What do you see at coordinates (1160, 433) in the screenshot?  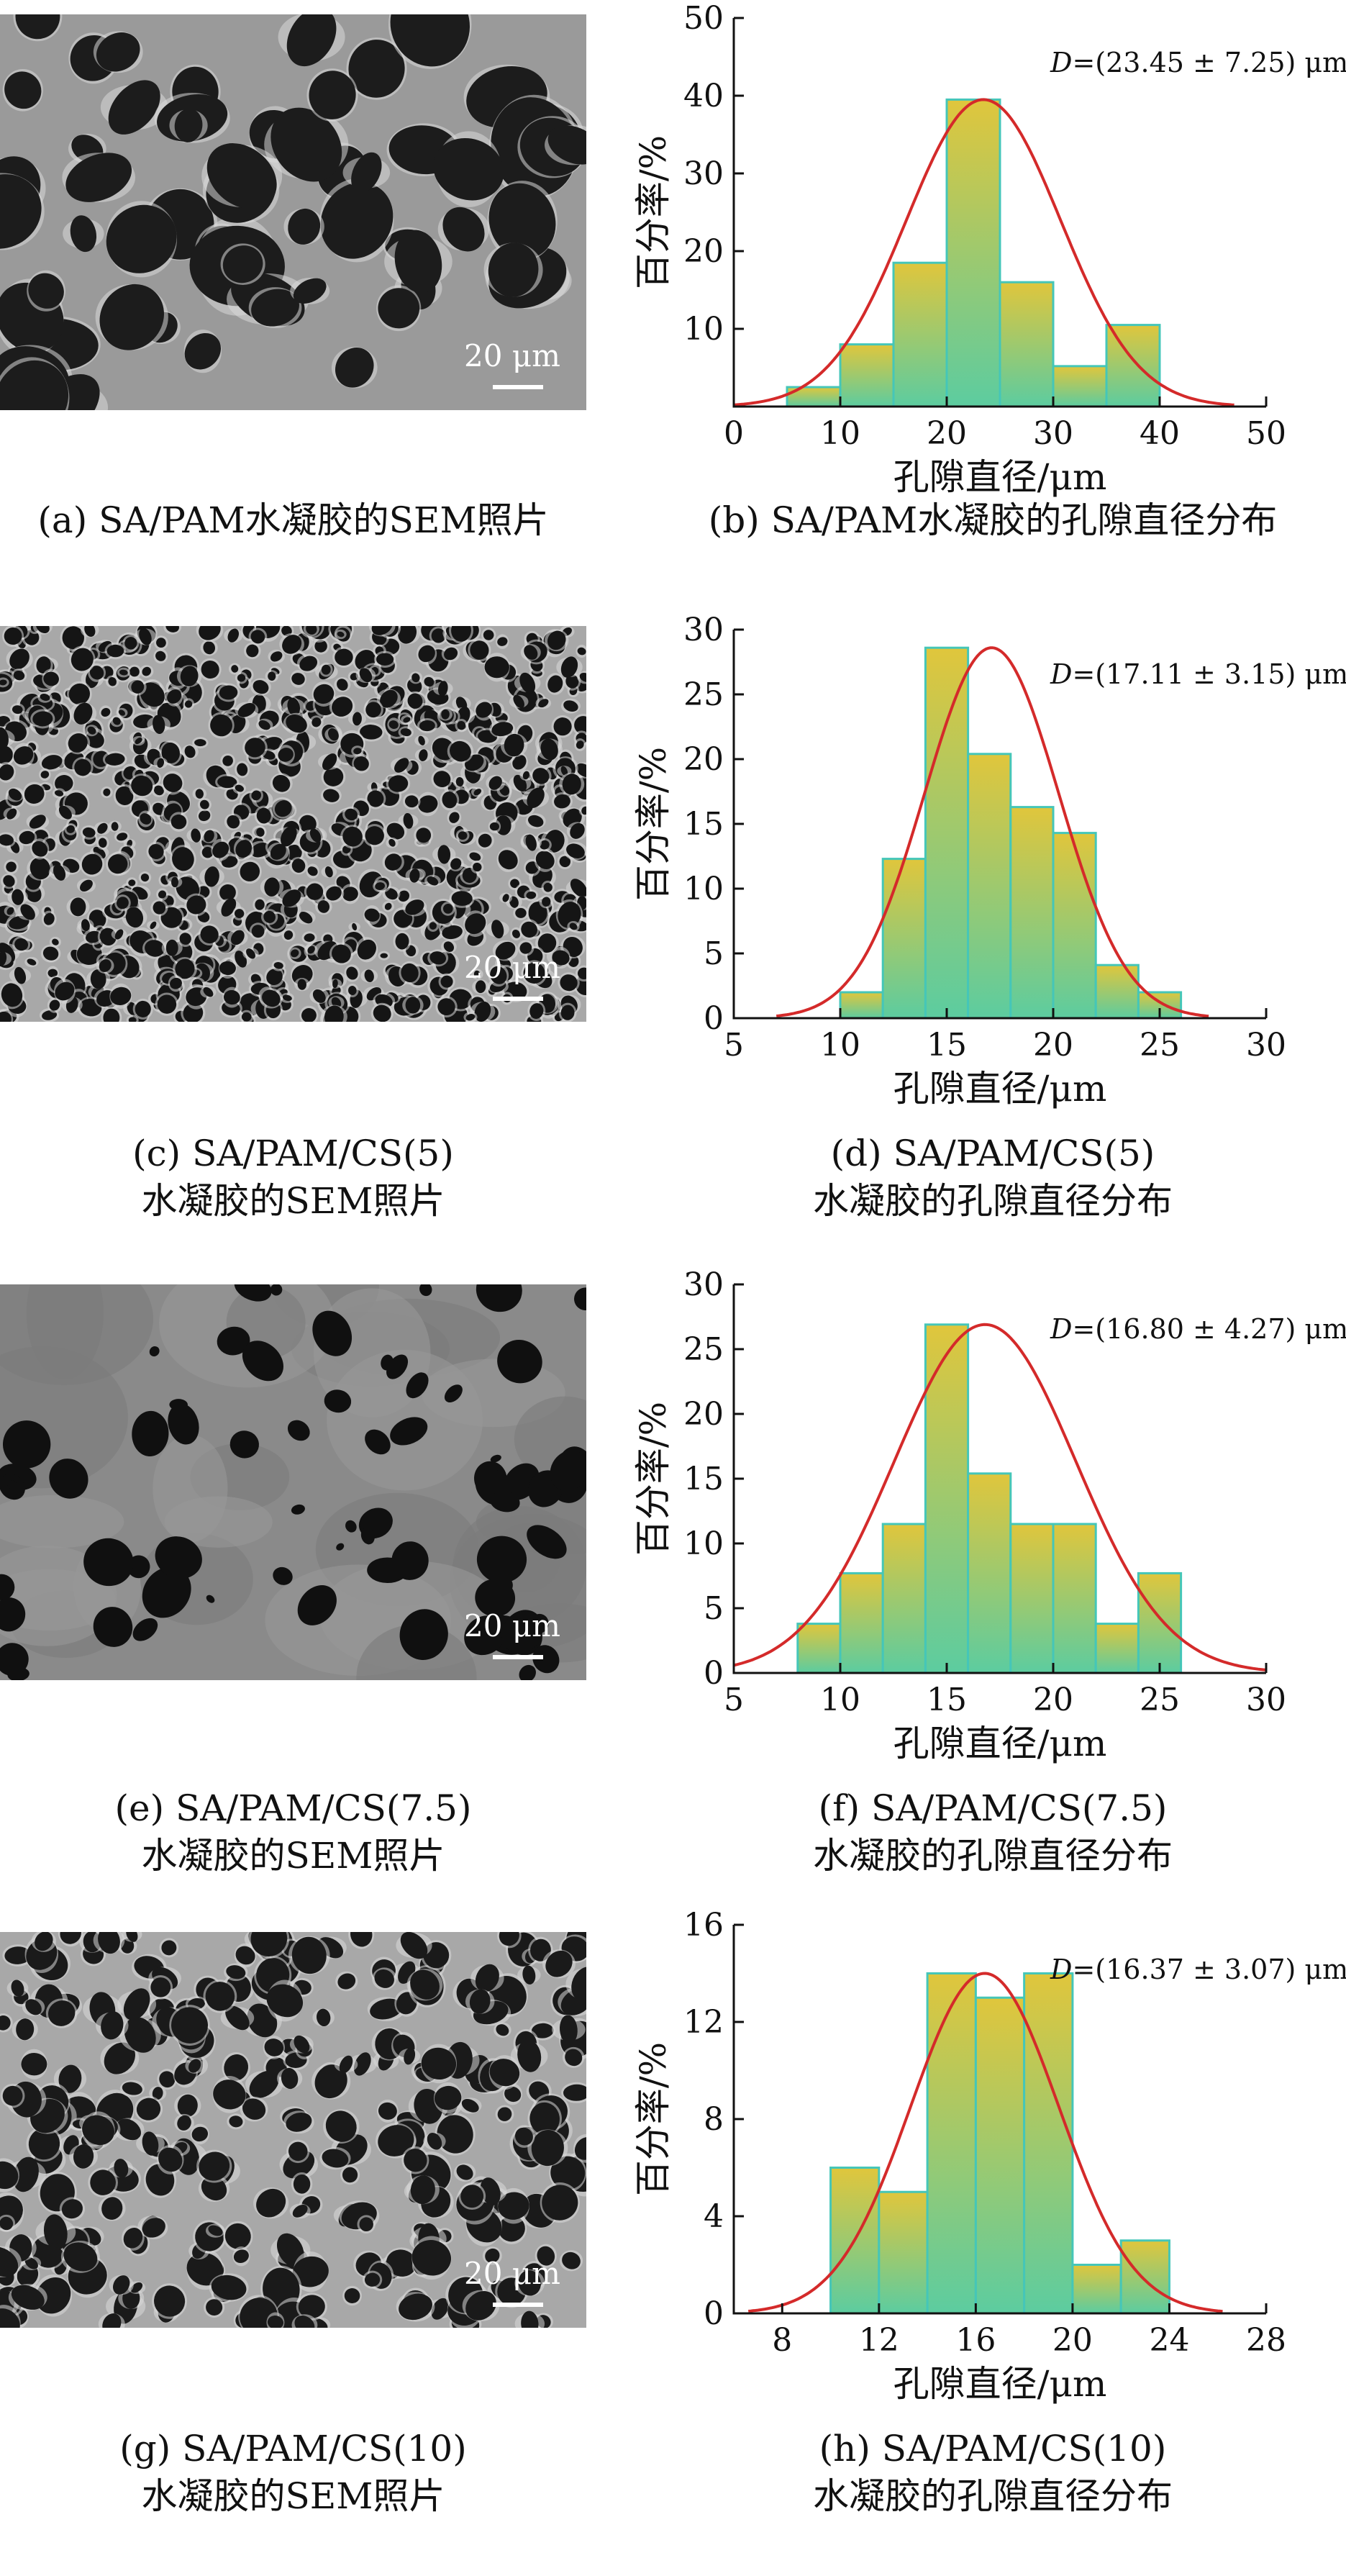 I see `x-tick-label: 40` at bounding box center [1160, 433].